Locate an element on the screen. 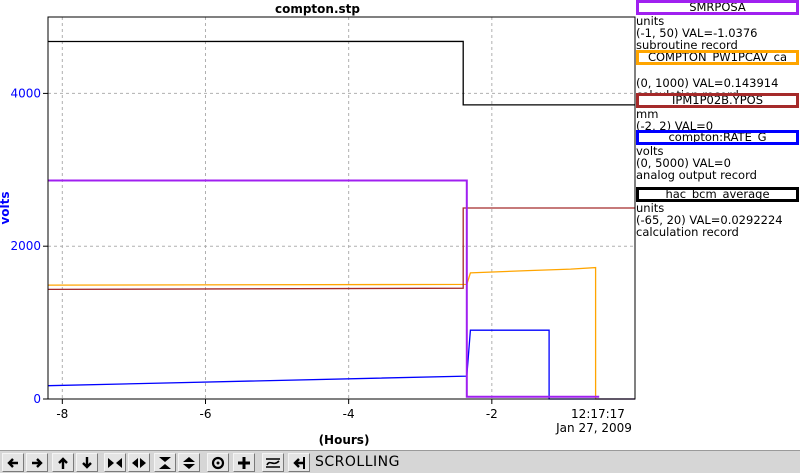 This screenshot has width=800, height=473. series-line-compton-rate-g is located at coordinates (341, 364).